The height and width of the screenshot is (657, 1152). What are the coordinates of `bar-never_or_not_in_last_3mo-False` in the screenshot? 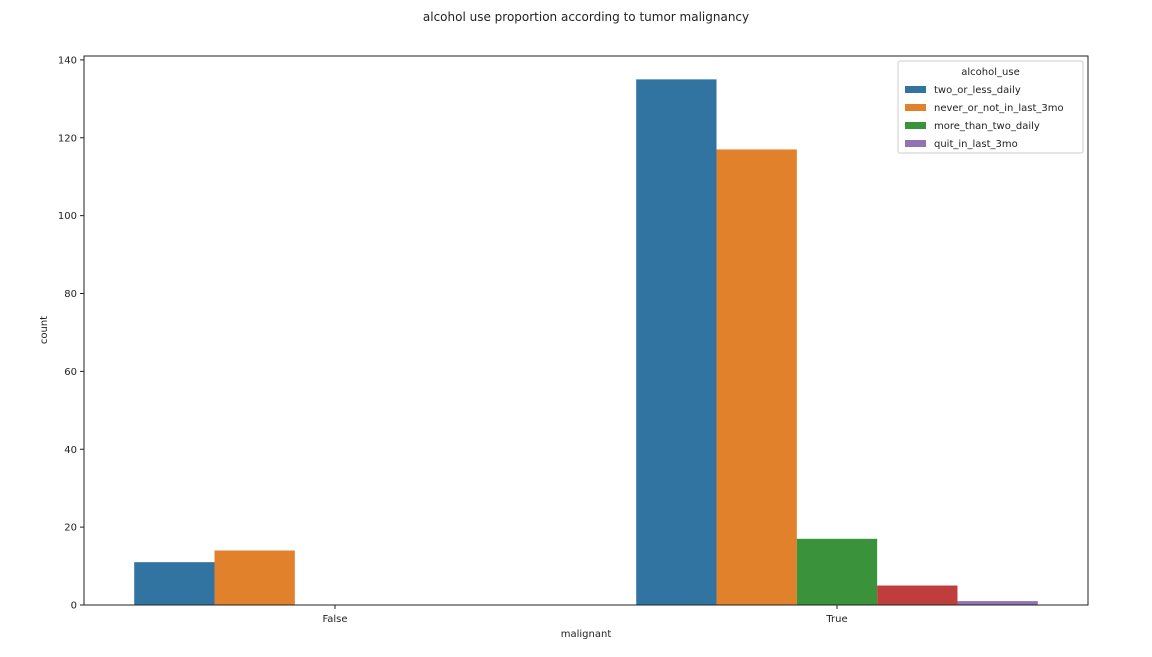 It's located at (254, 577).